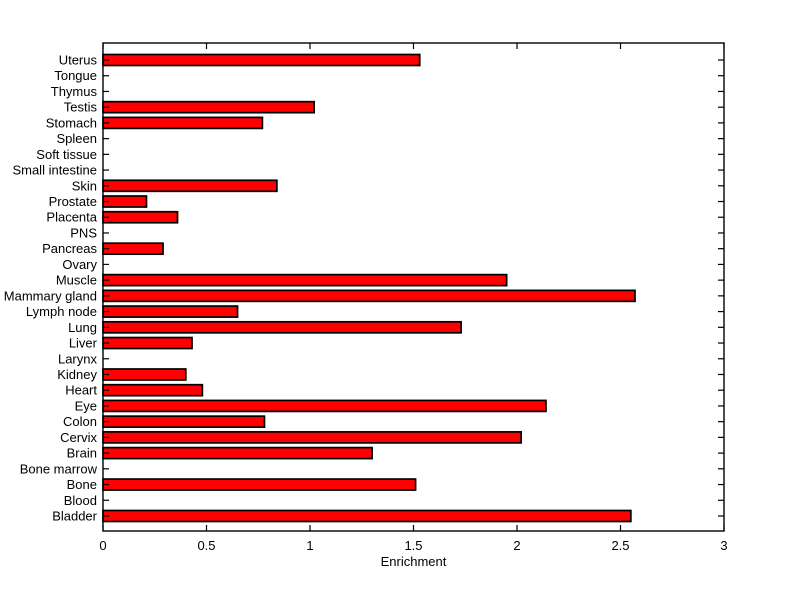 Image resolution: width=800 pixels, height=599 pixels. I want to click on category-label-blood: Blood, so click(80, 500).